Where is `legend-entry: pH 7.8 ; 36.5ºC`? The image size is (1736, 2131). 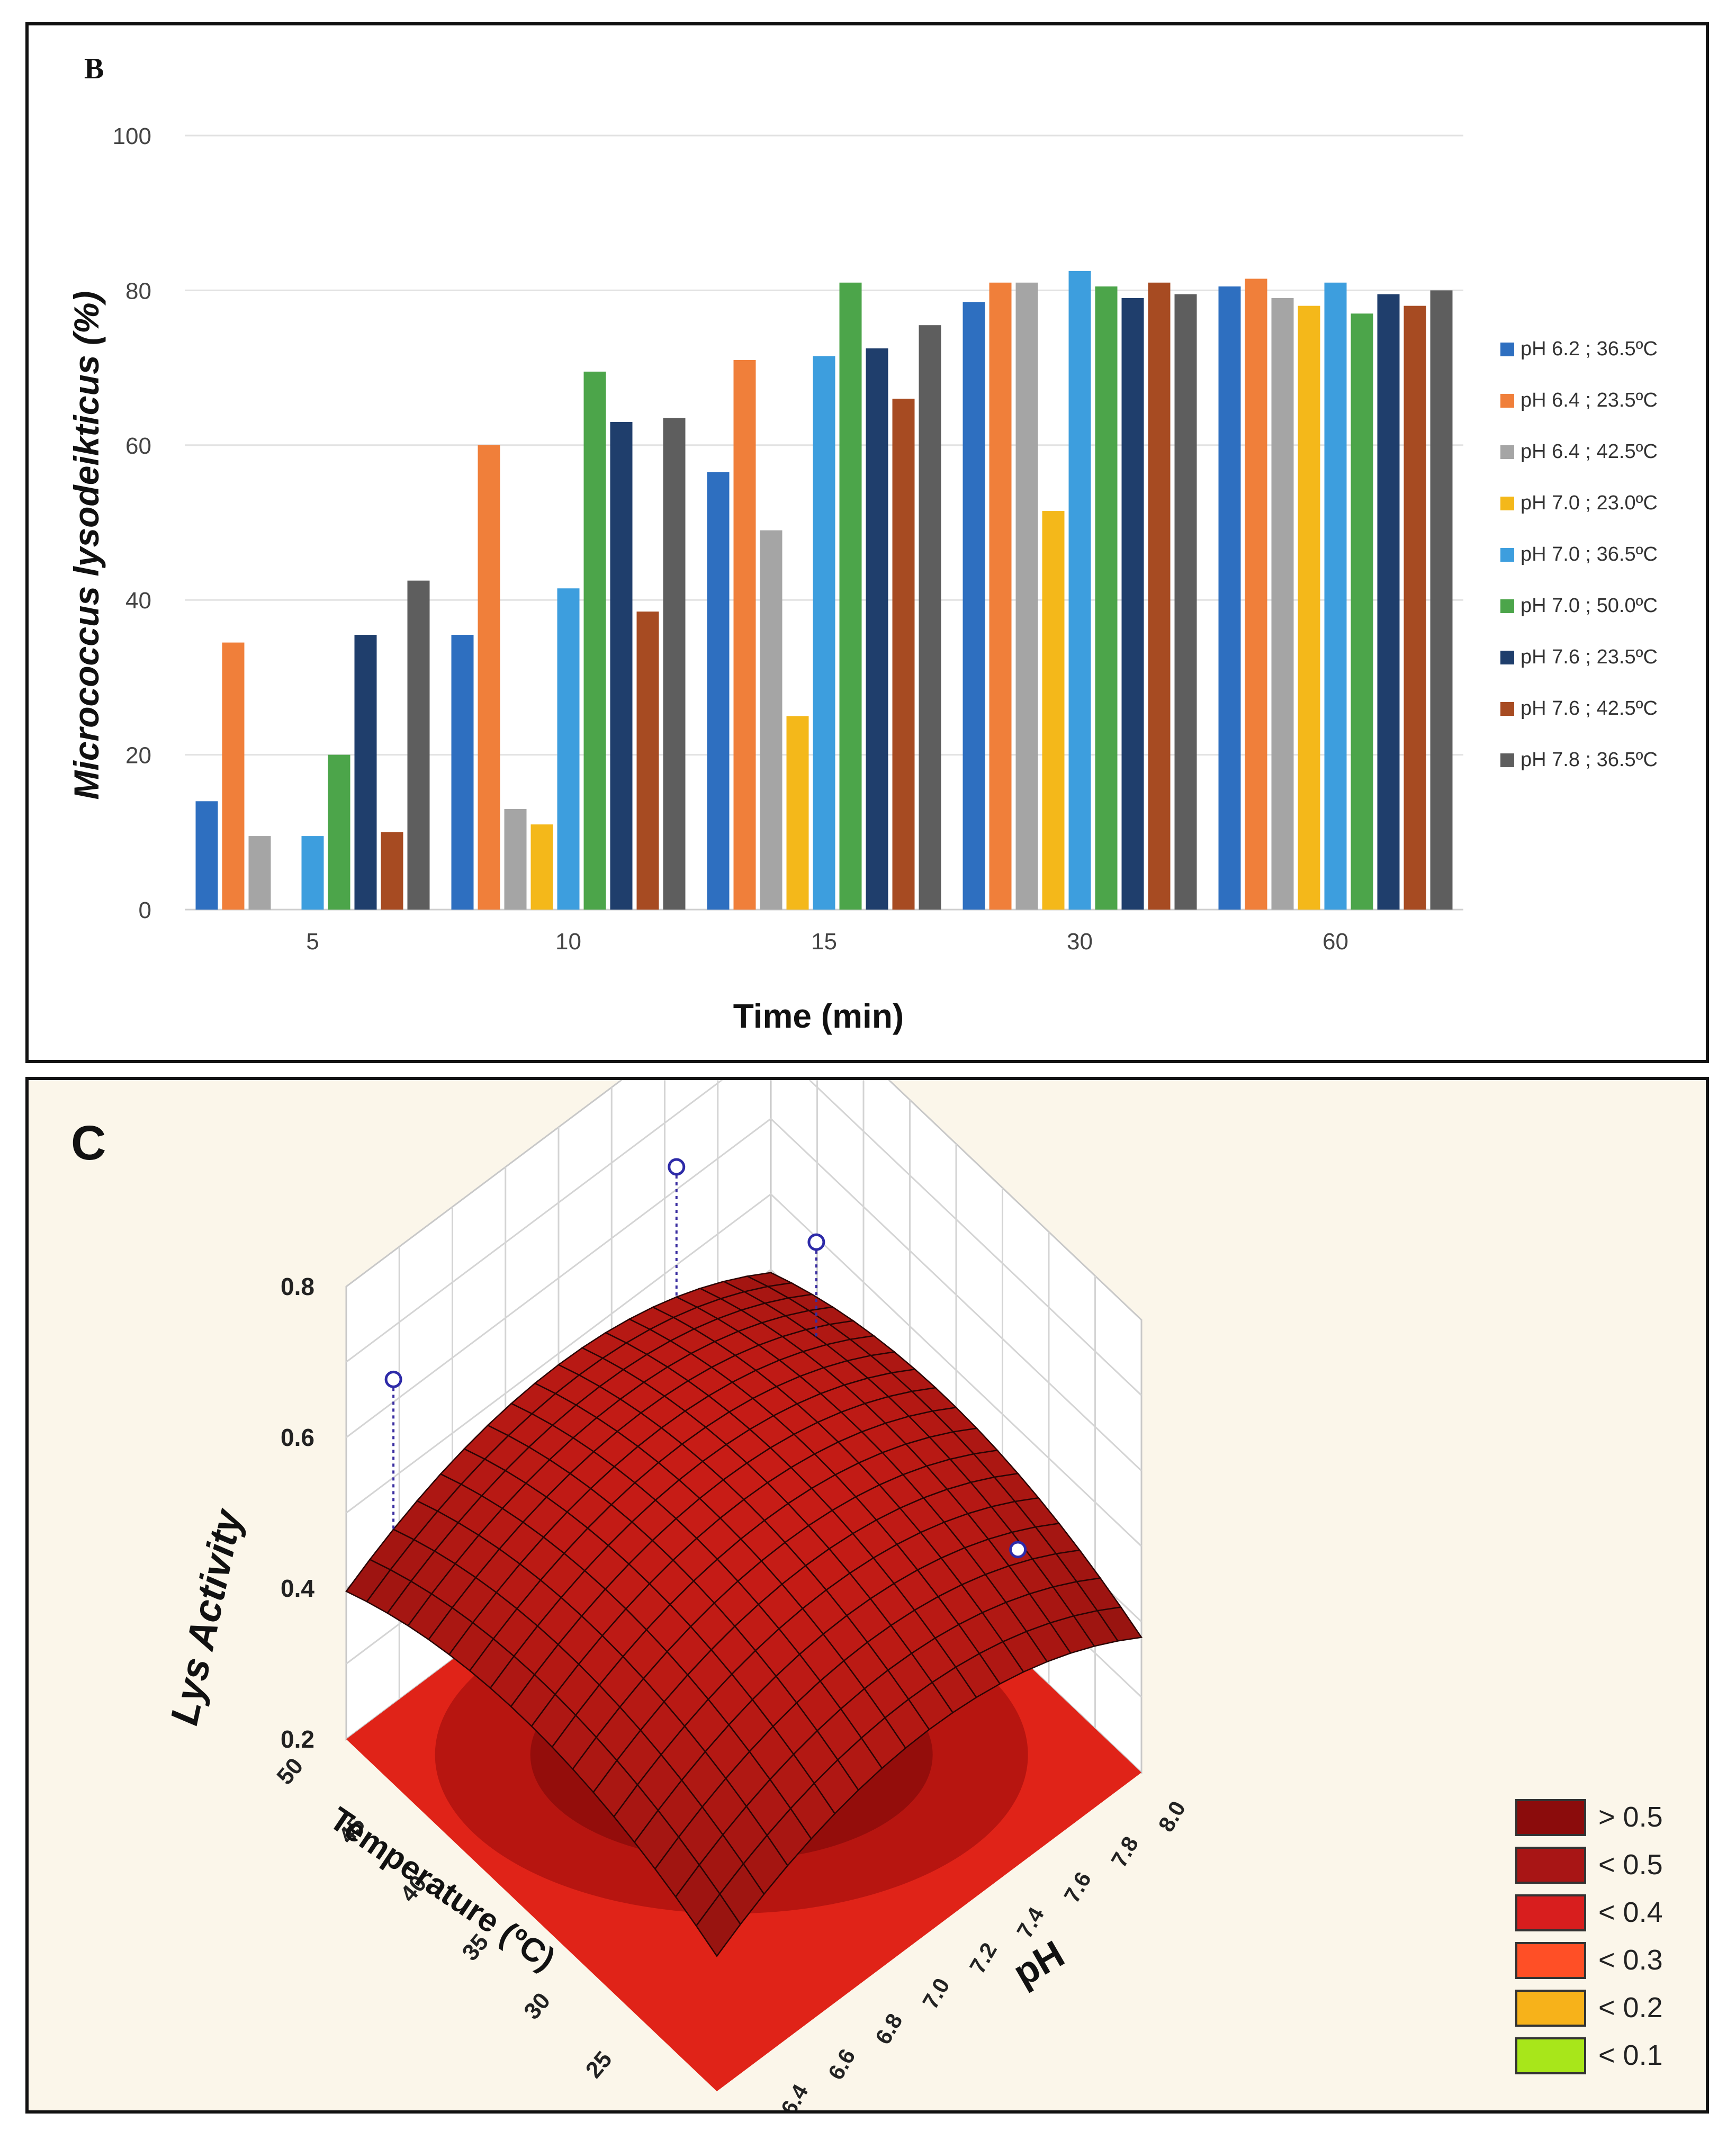
legend-entry: pH 7.8 ; 36.5ºC is located at coordinates (1589, 760).